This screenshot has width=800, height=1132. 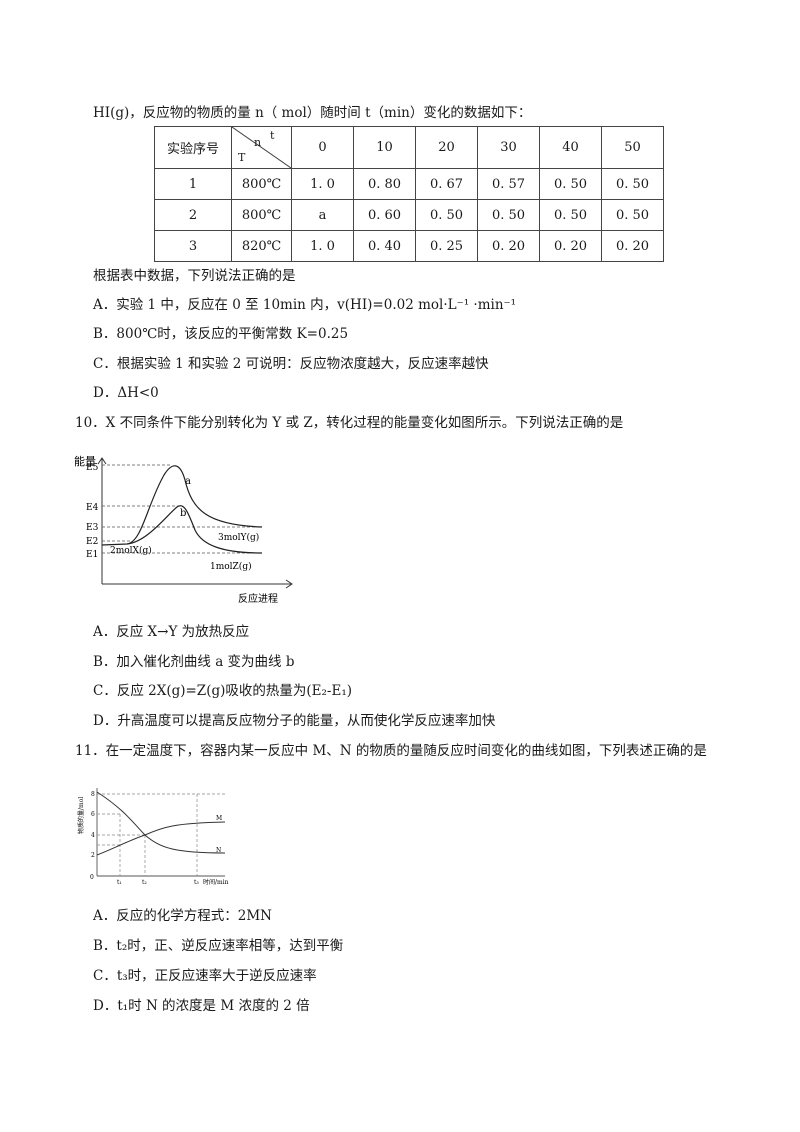 I want to click on q9-option-d: D．ΔH<0, so click(x=126, y=393).